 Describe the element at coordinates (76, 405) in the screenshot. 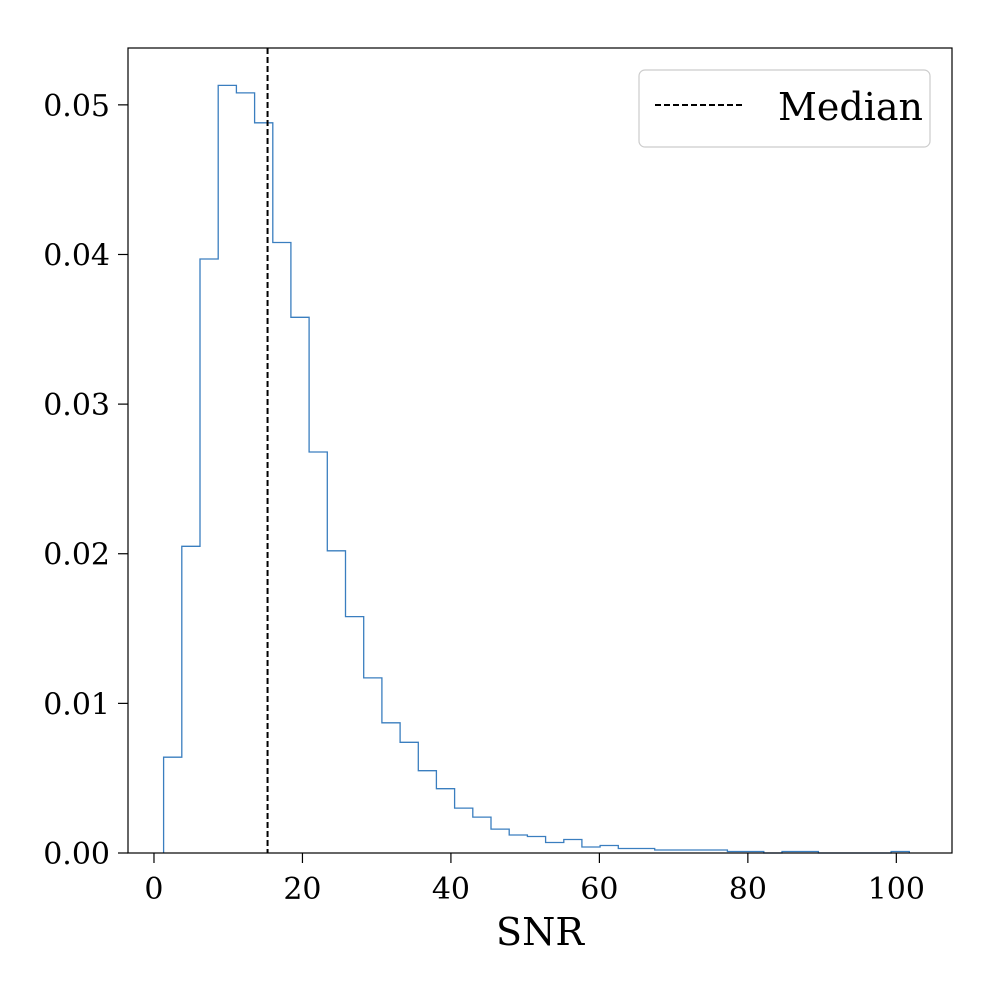

I see `y-tick-label: 0.03` at that location.